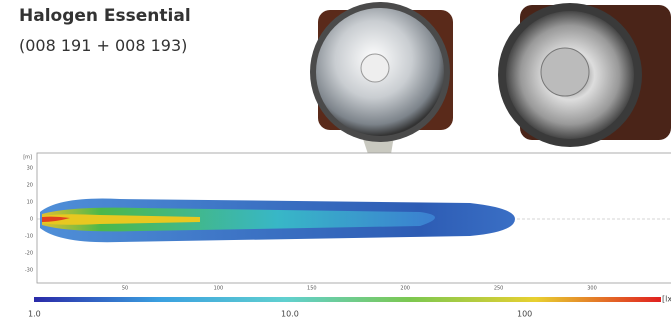 This screenshot has height=326, width=671. What do you see at coordinates (524, 314) in the screenshot?
I see `scale-label: 100` at bounding box center [524, 314].